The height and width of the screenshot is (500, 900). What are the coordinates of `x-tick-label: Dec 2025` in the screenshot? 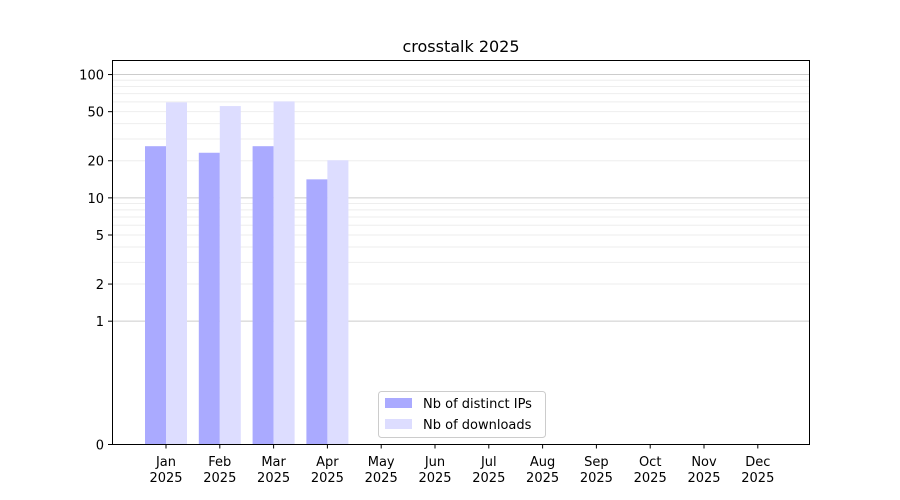 It's located at (757, 470).